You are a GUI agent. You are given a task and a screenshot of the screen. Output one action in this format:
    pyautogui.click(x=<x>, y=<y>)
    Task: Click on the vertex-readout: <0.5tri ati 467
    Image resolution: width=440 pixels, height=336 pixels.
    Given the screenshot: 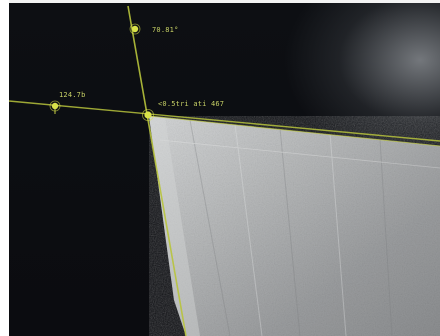 What is the action you would take?
    pyautogui.click(x=191, y=104)
    